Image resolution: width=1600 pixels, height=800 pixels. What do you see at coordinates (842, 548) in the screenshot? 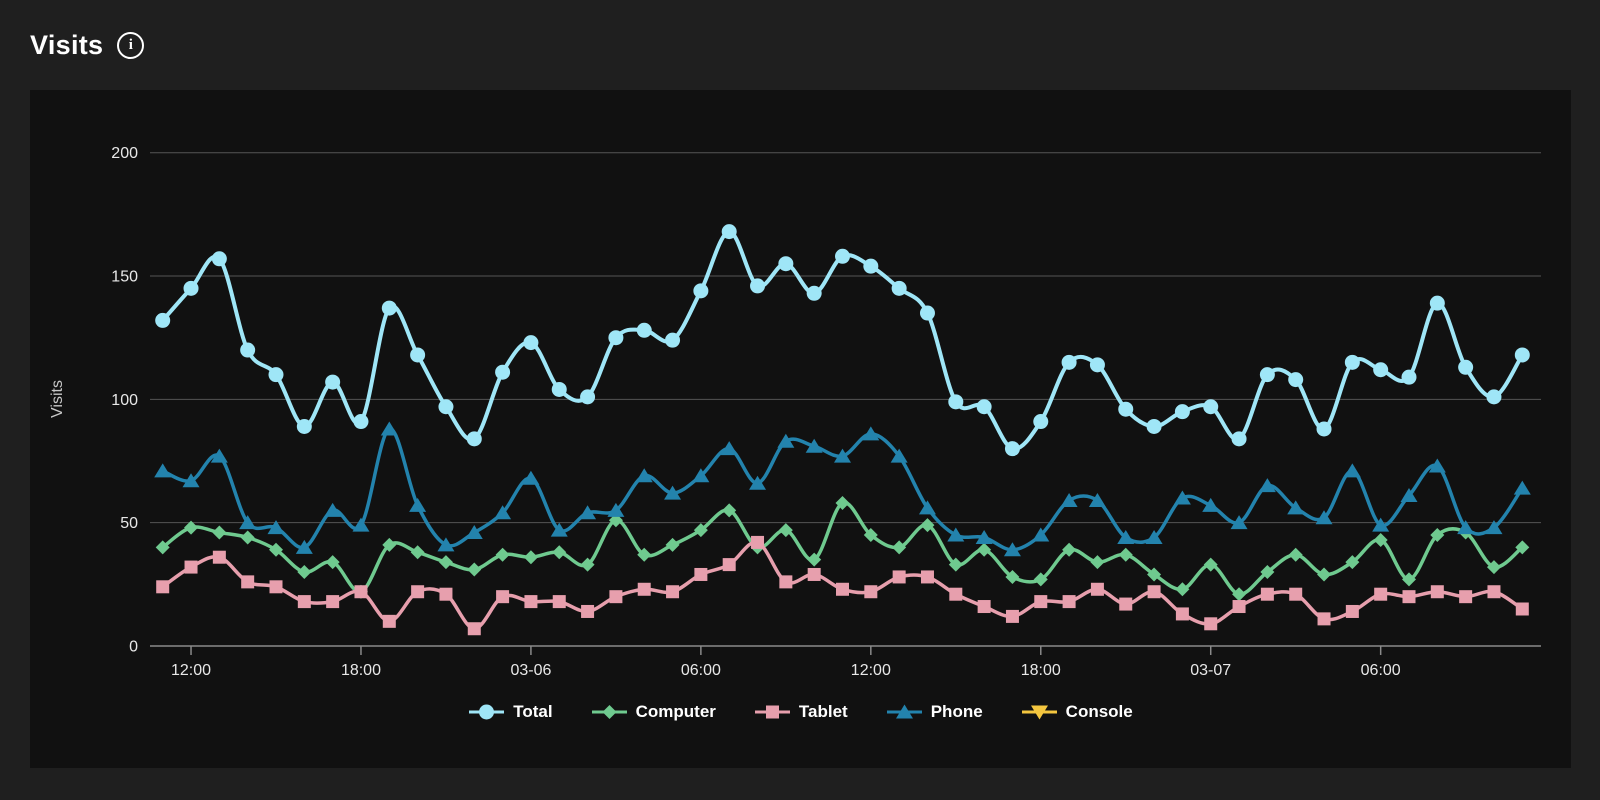
I see `series-markers-computer` at bounding box center [842, 548].